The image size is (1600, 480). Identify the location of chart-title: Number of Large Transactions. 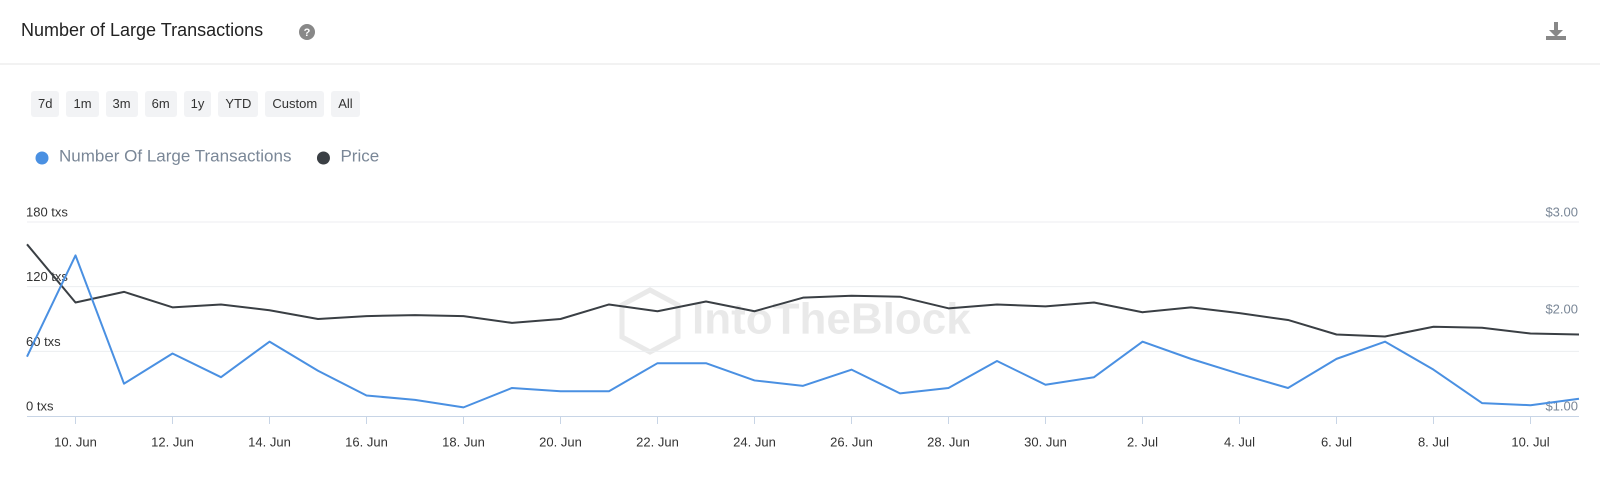
(142, 30).